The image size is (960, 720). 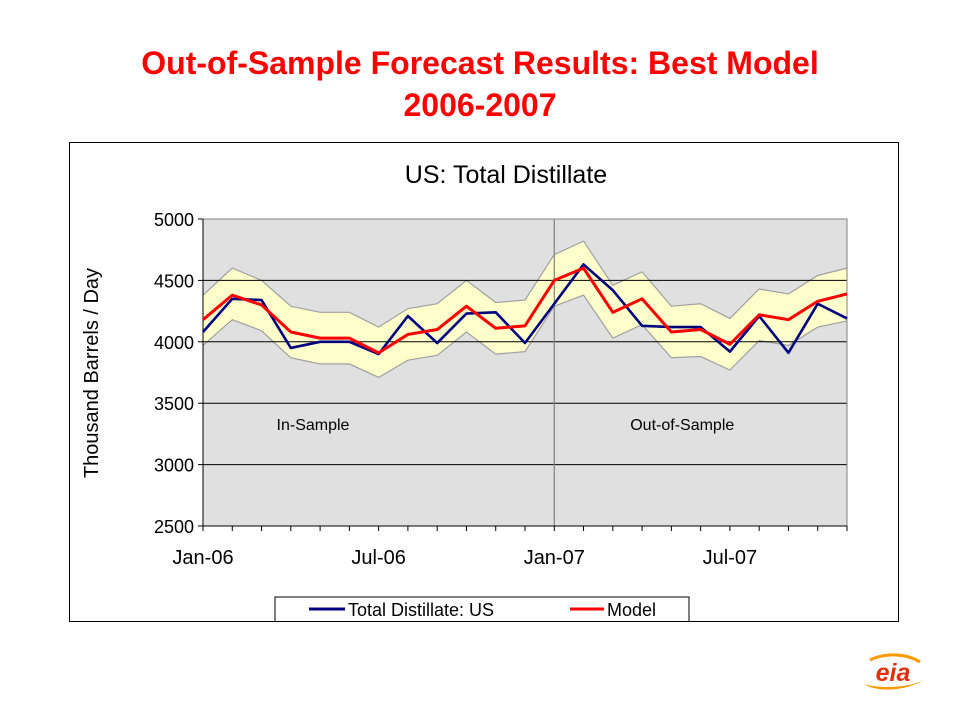 What do you see at coordinates (174, 281) in the screenshot?
I see `y-tick-label: 4500` at bounding box center [174, 281].